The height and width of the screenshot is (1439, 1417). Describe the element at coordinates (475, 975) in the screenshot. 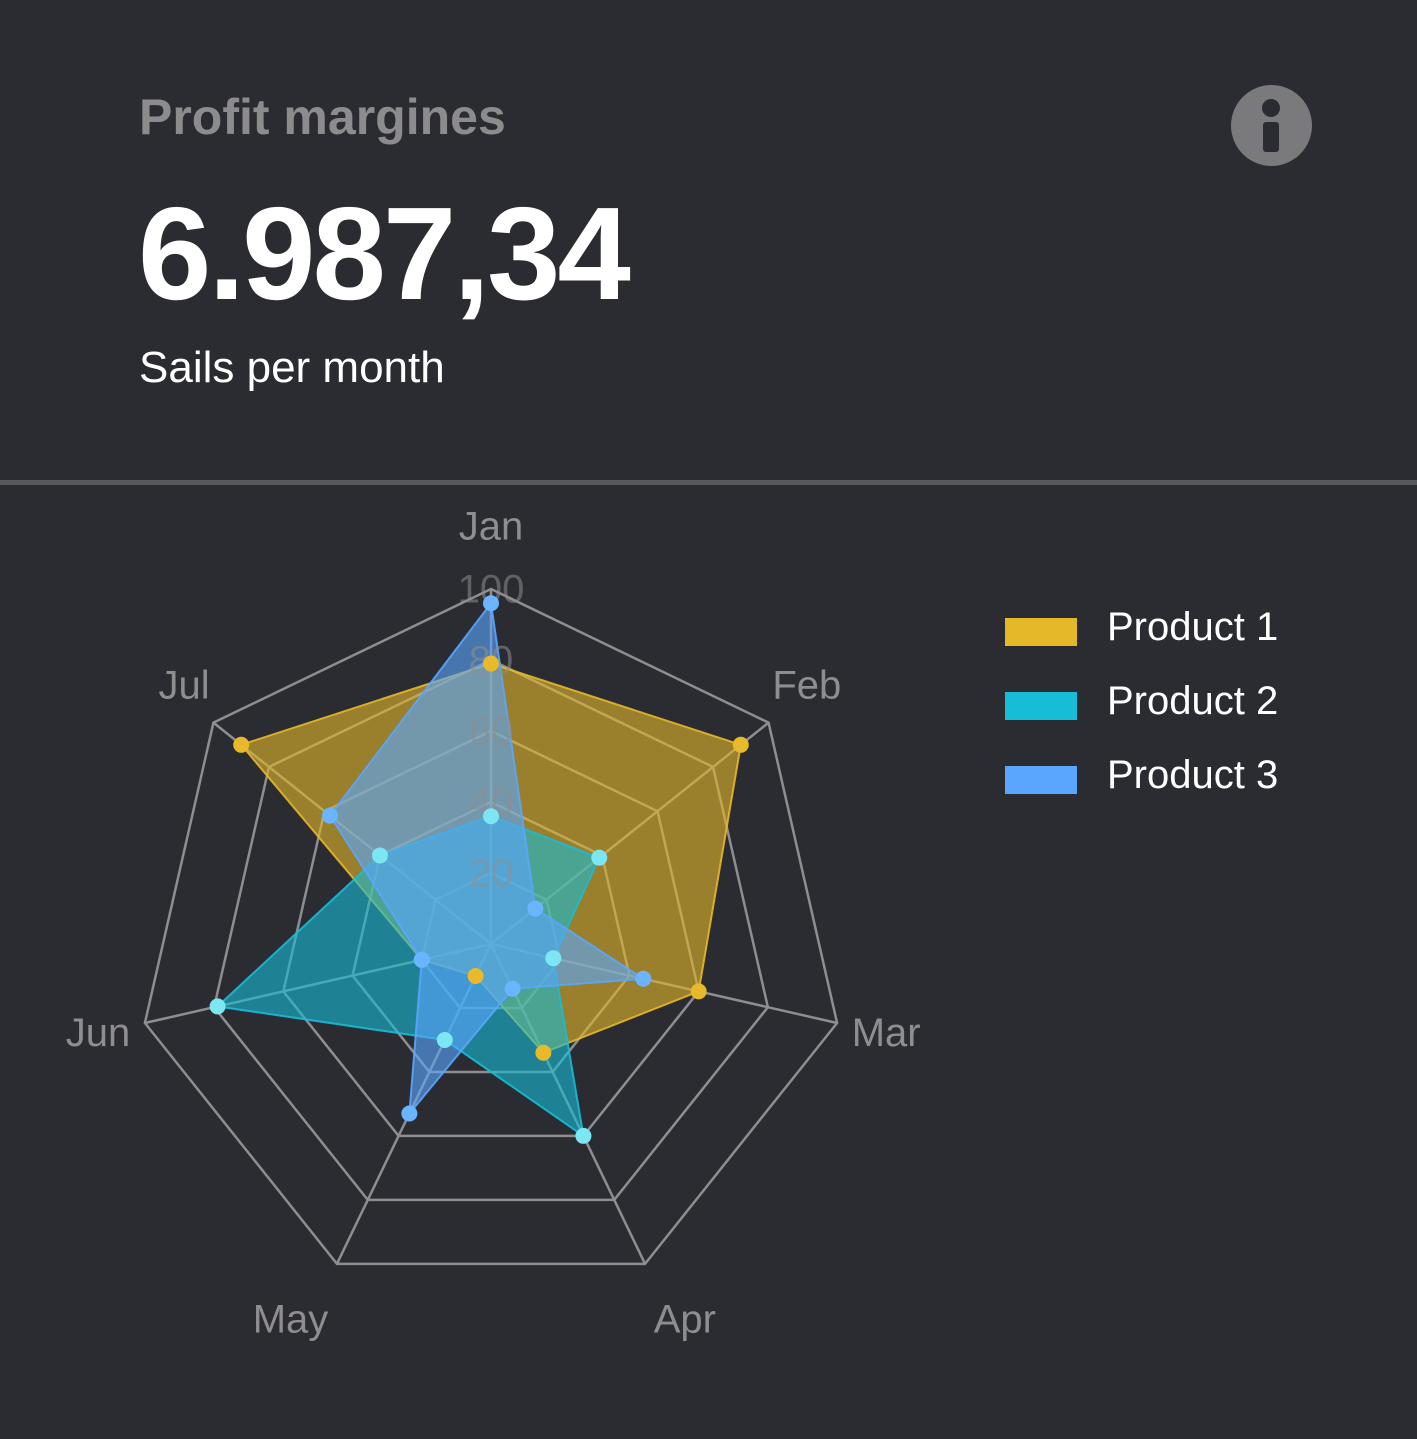

I see `series-1-point-may` at that location.